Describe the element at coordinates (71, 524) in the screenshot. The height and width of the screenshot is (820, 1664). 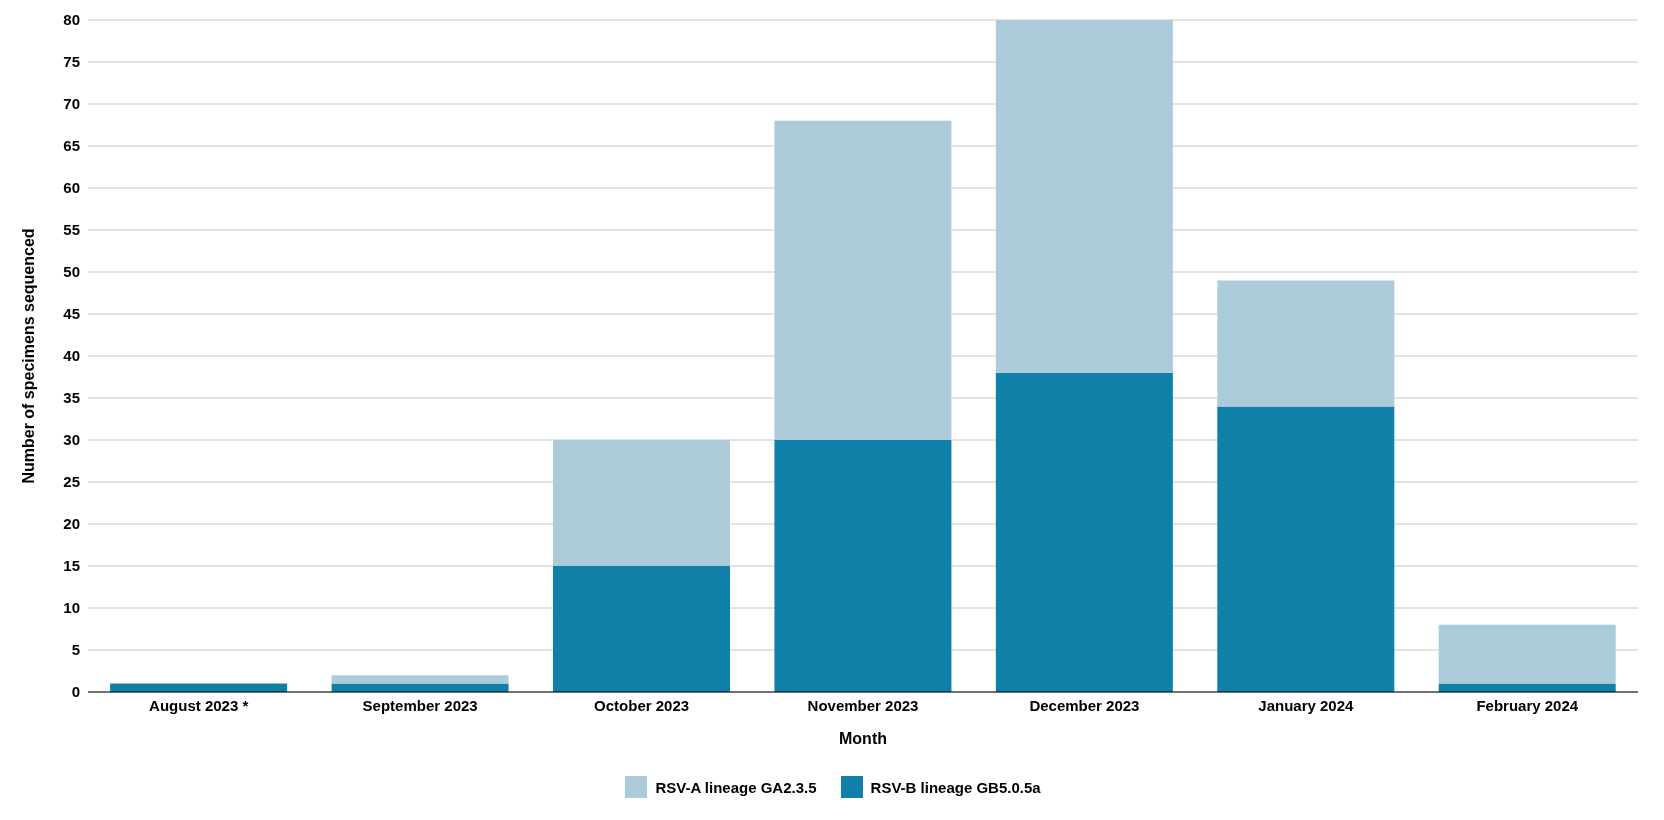
I see `y-tick-label: 20` at that location.